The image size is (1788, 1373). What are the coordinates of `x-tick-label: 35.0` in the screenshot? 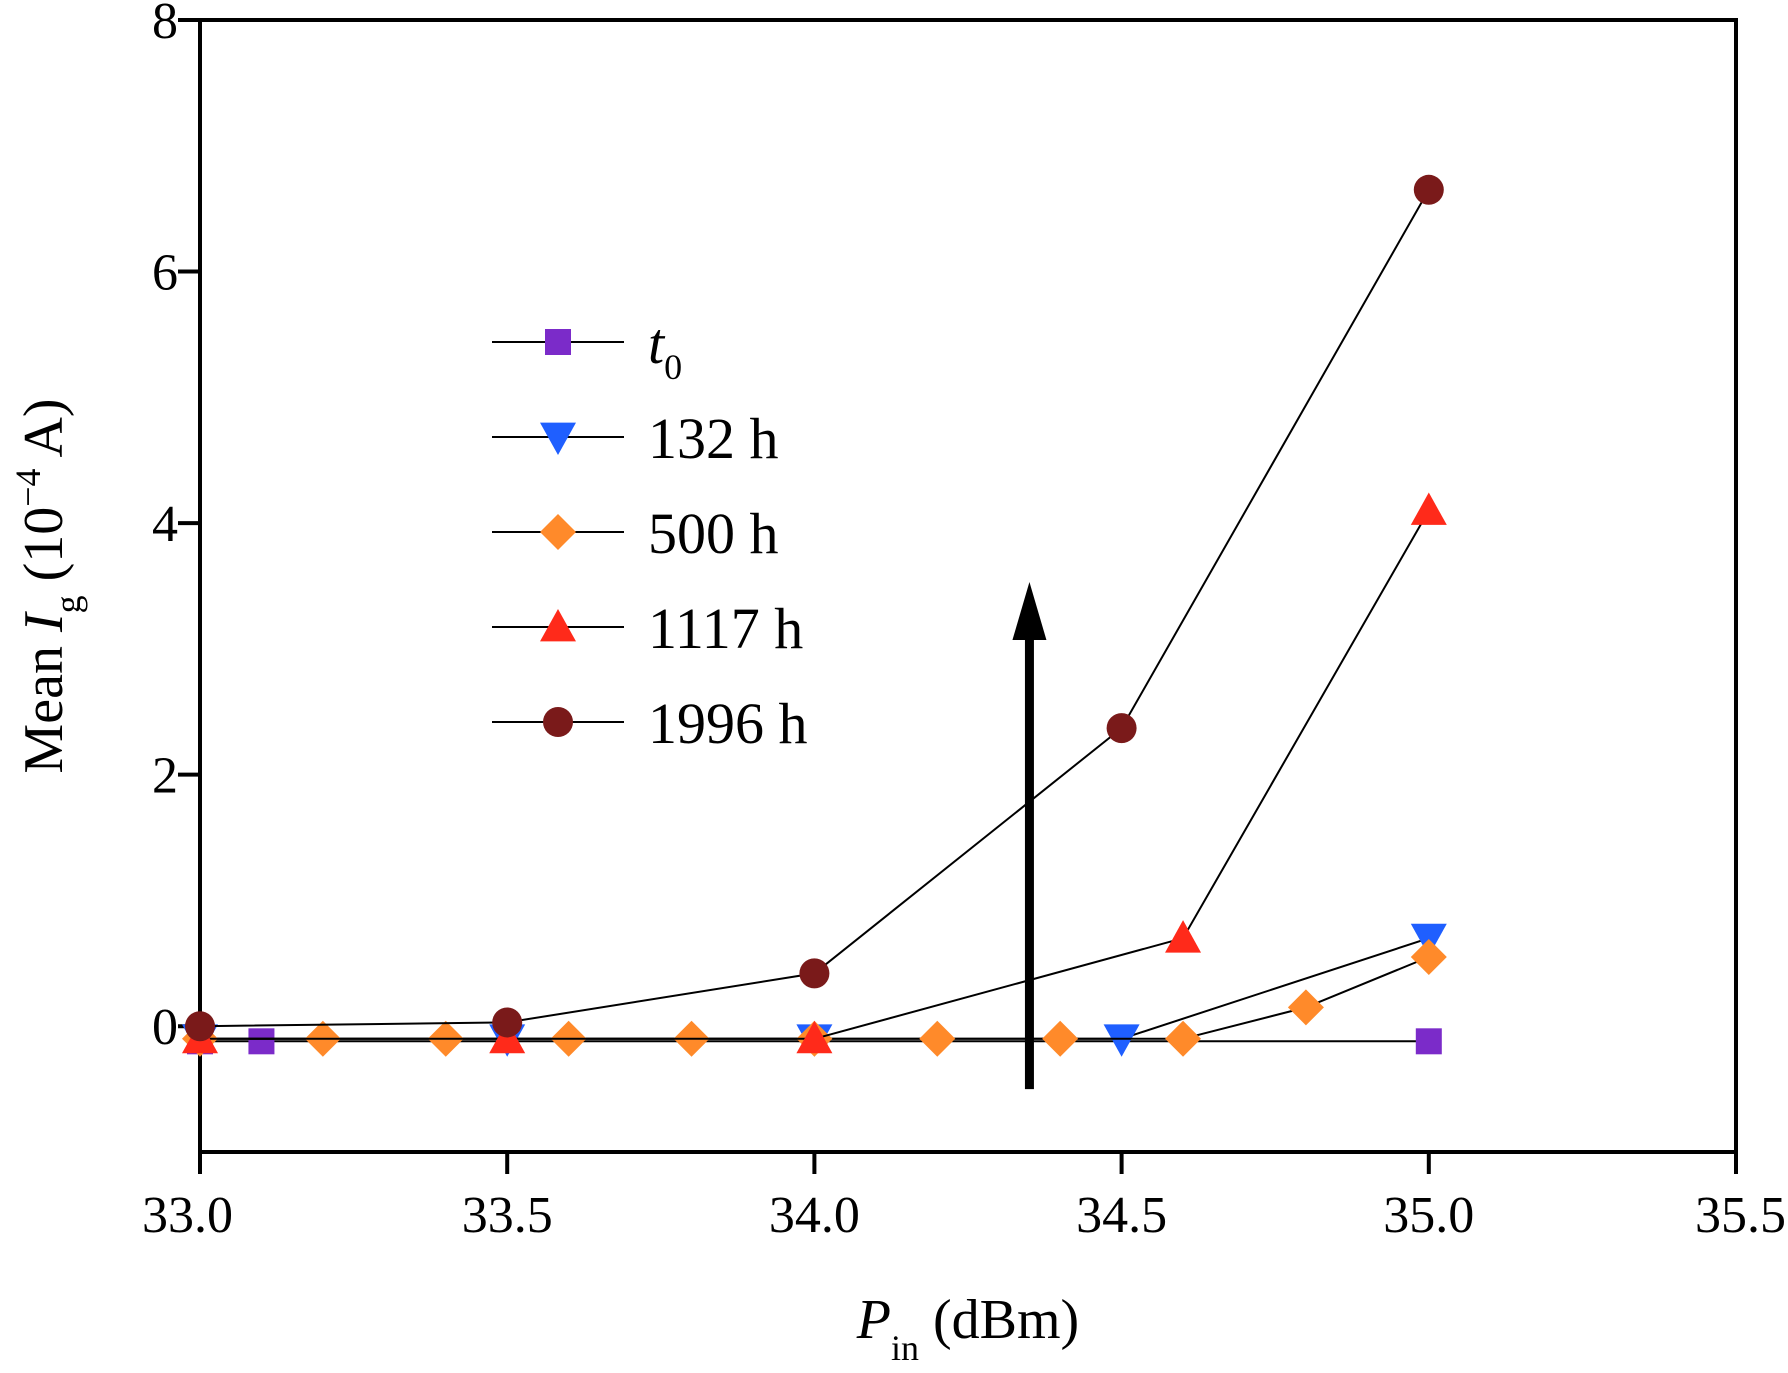 It's located at (1428, 1215).